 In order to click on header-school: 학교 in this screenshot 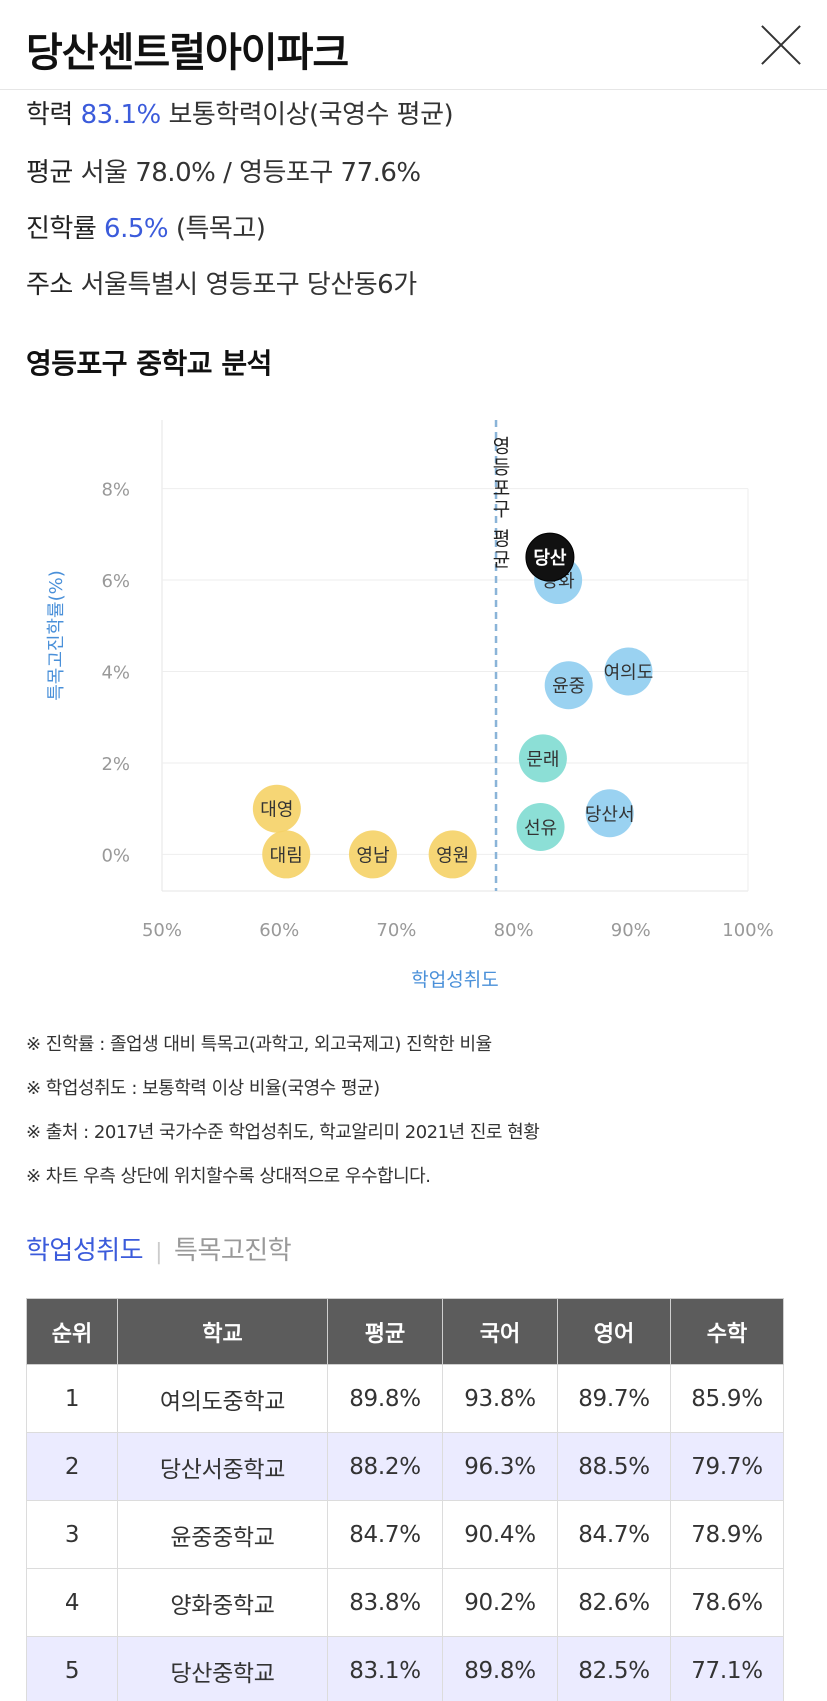, I will do `click(222, 1331)`.